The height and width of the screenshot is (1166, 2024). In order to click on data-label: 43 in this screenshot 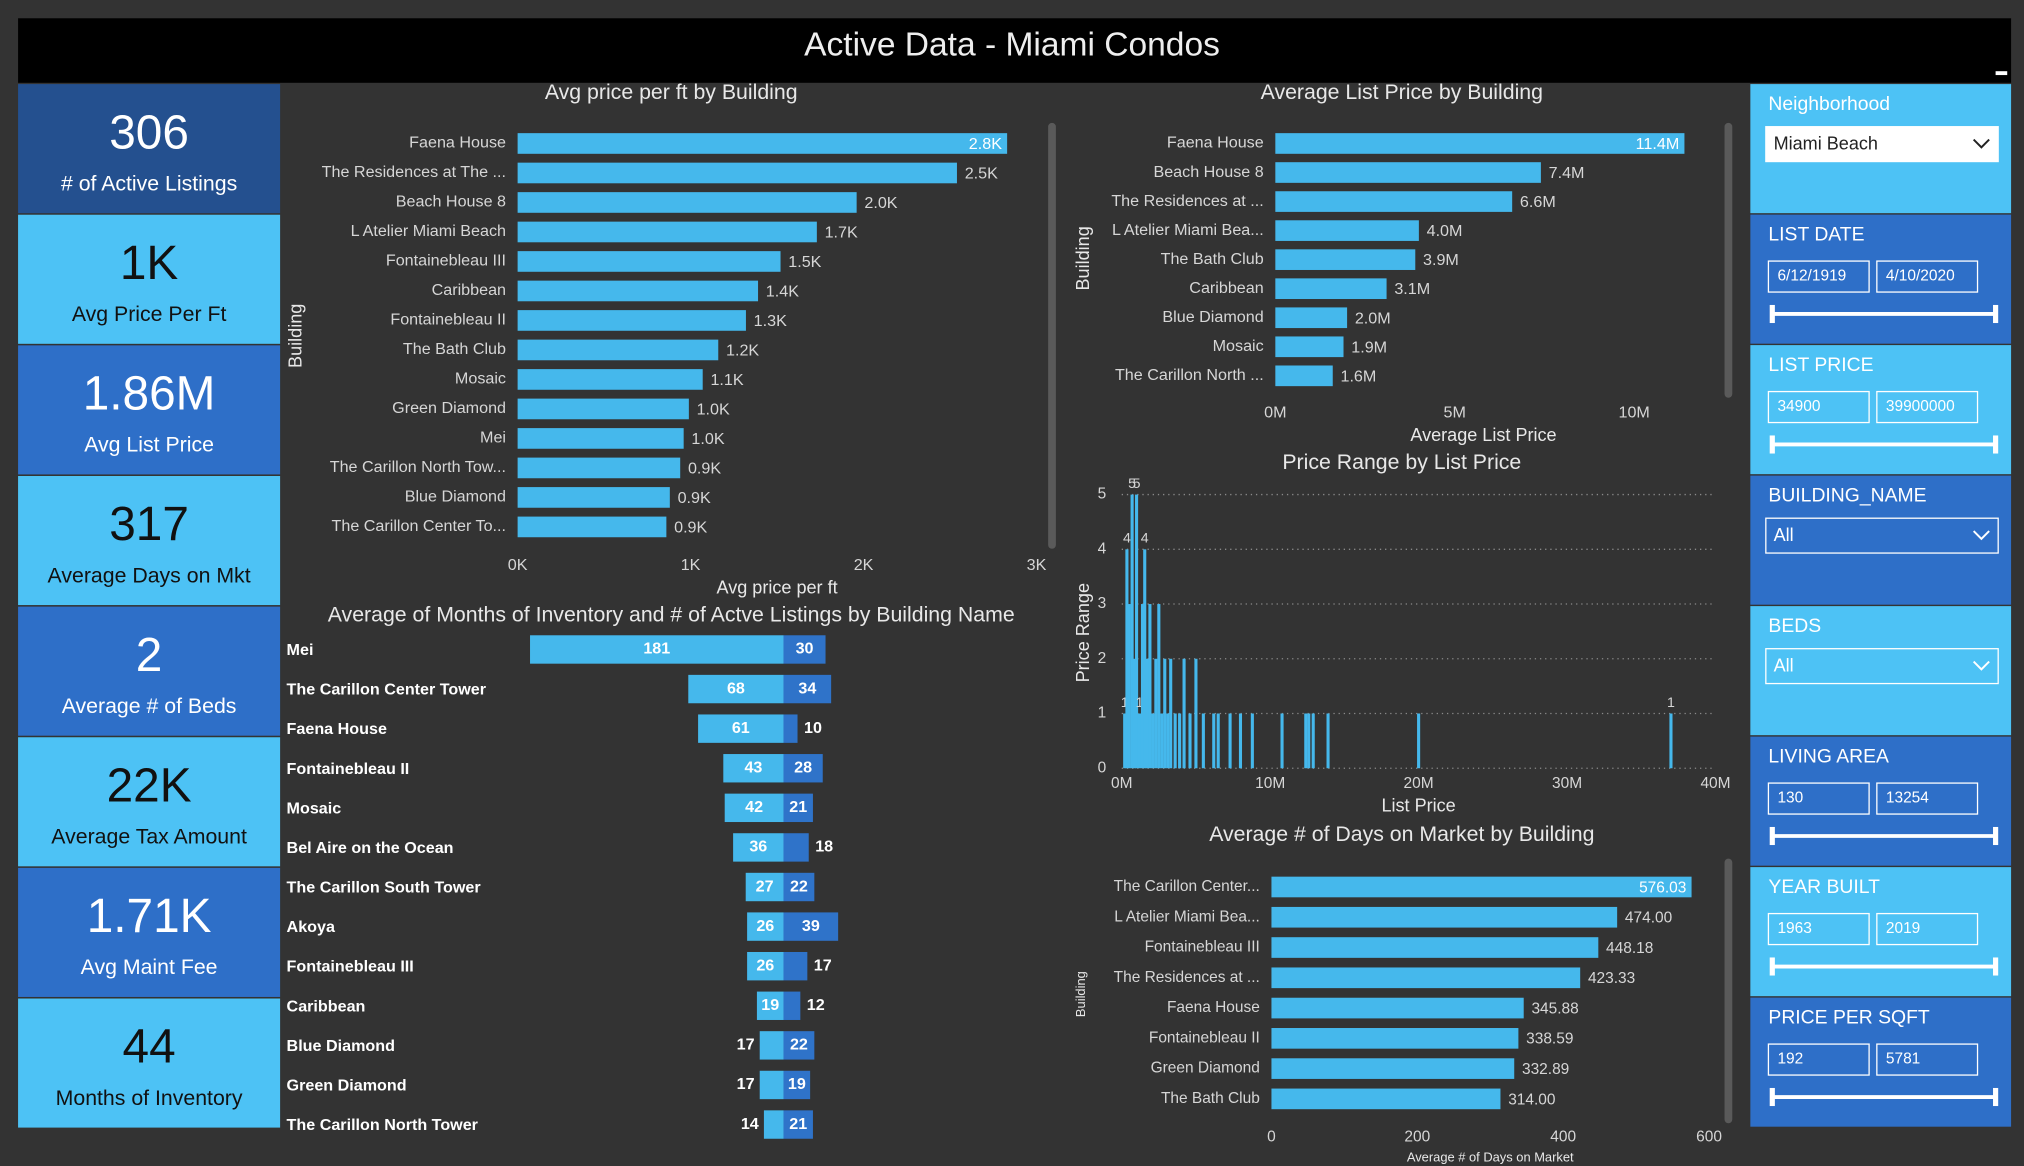, I will do `click(753, 768)`.